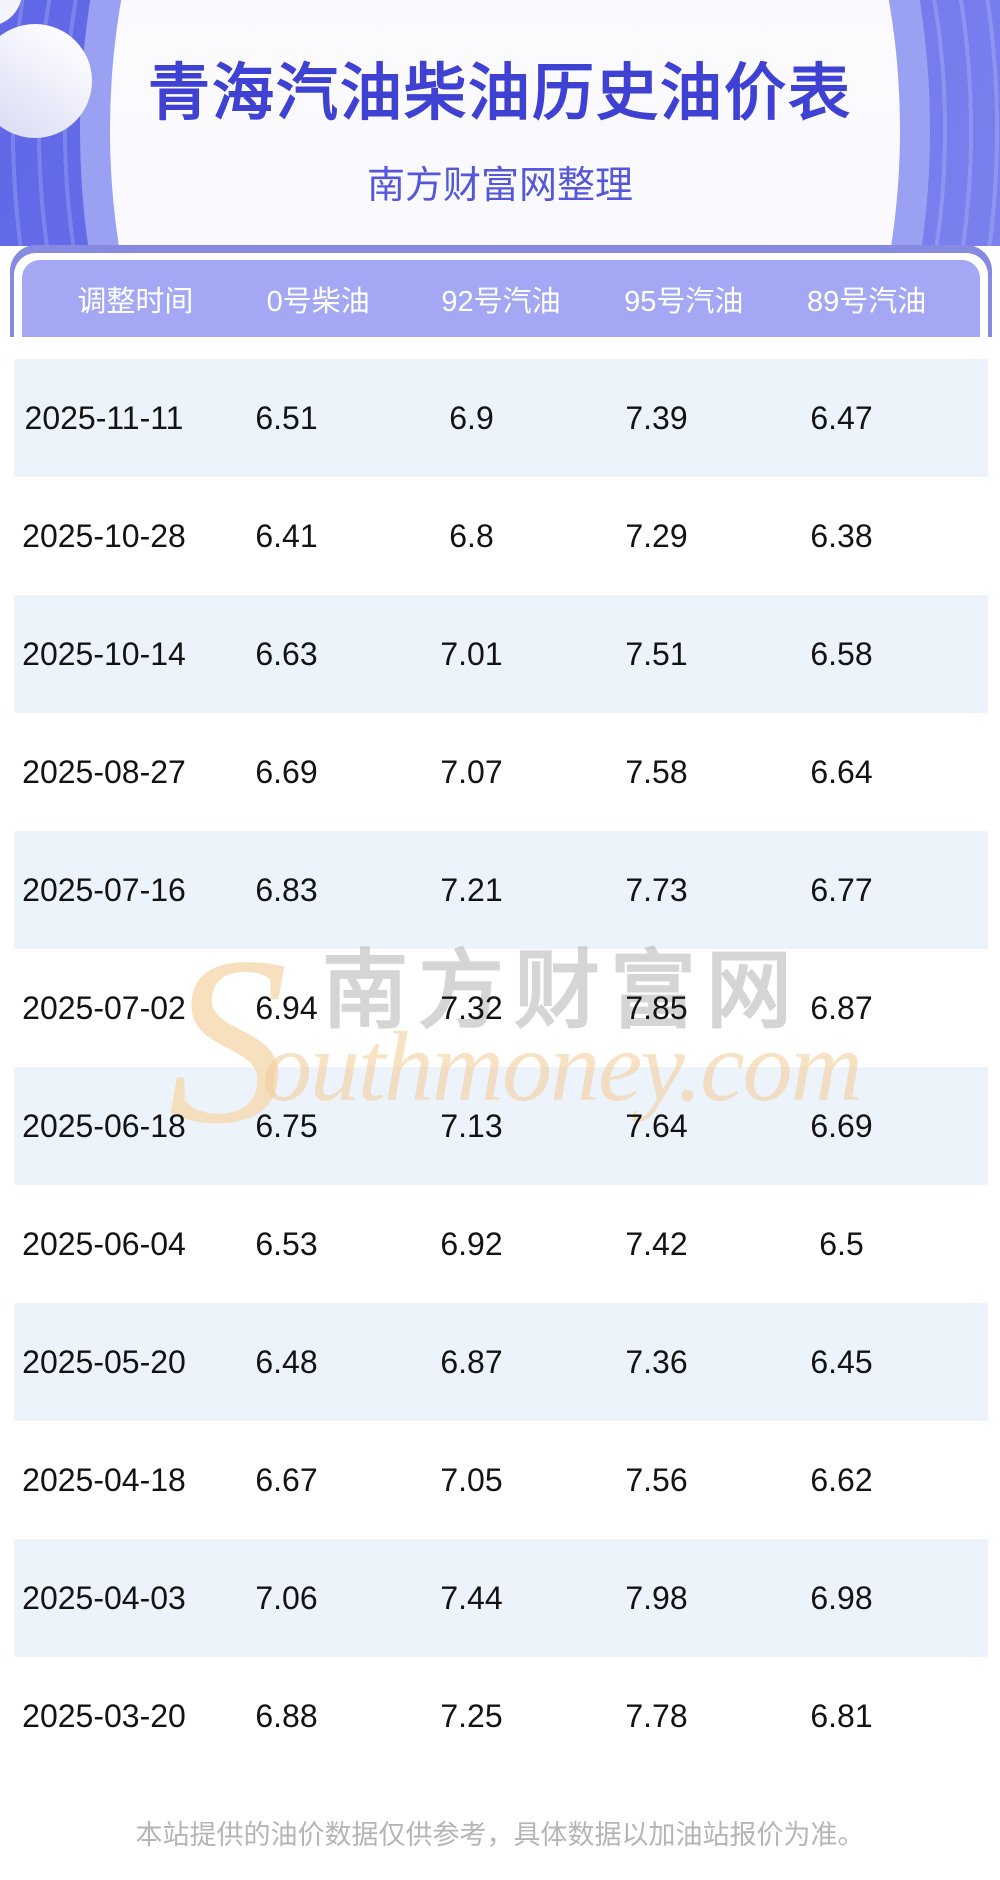 This screenshot has height=1880, width=1000. I want to click on row-date: 2025-05-20, so click(104, 1361).